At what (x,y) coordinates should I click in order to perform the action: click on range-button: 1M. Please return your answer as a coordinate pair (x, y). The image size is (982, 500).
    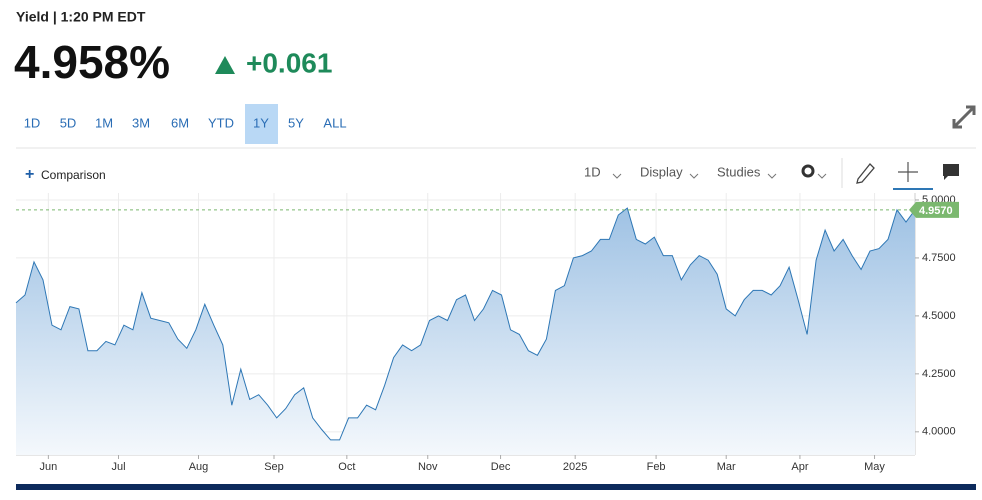
    Looking at the image, I should click on (104, 122).